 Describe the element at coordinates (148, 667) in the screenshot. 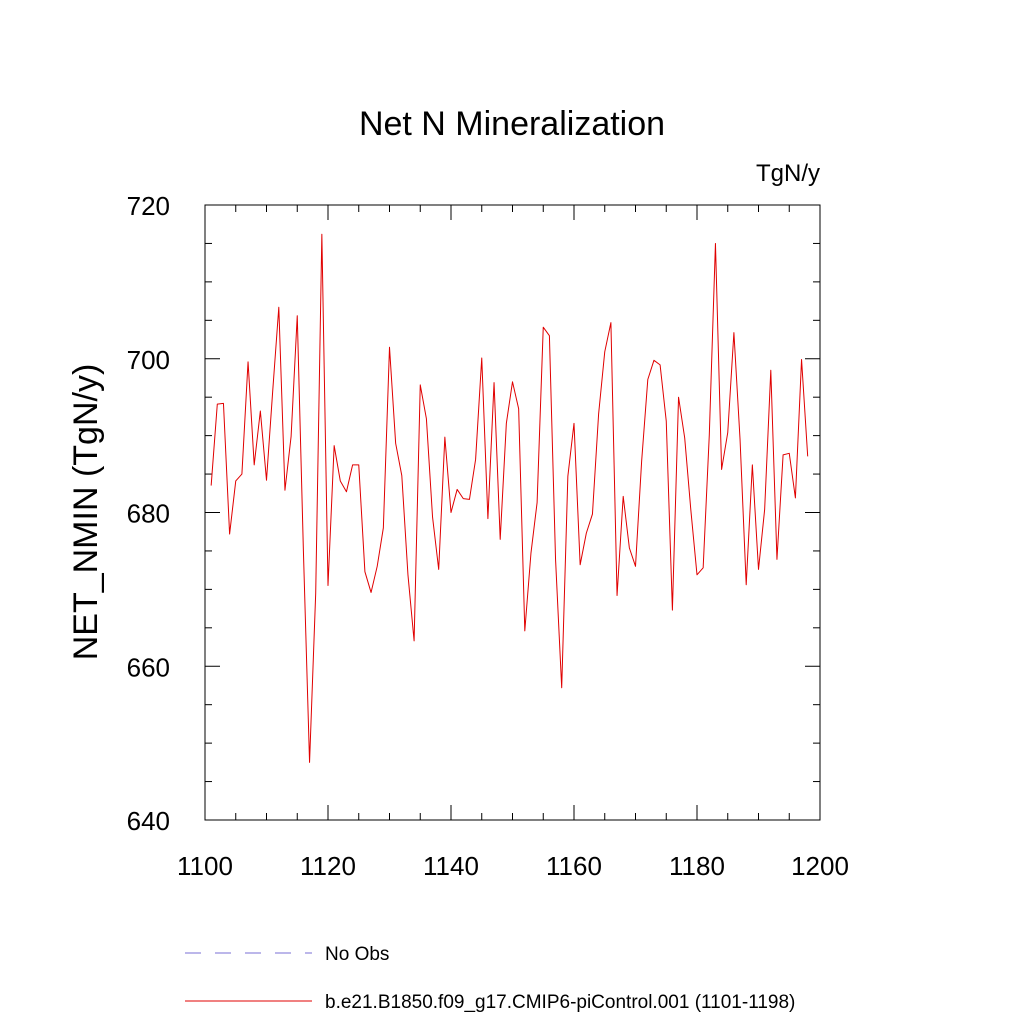

I see `y-tick-label: 660` at that location.